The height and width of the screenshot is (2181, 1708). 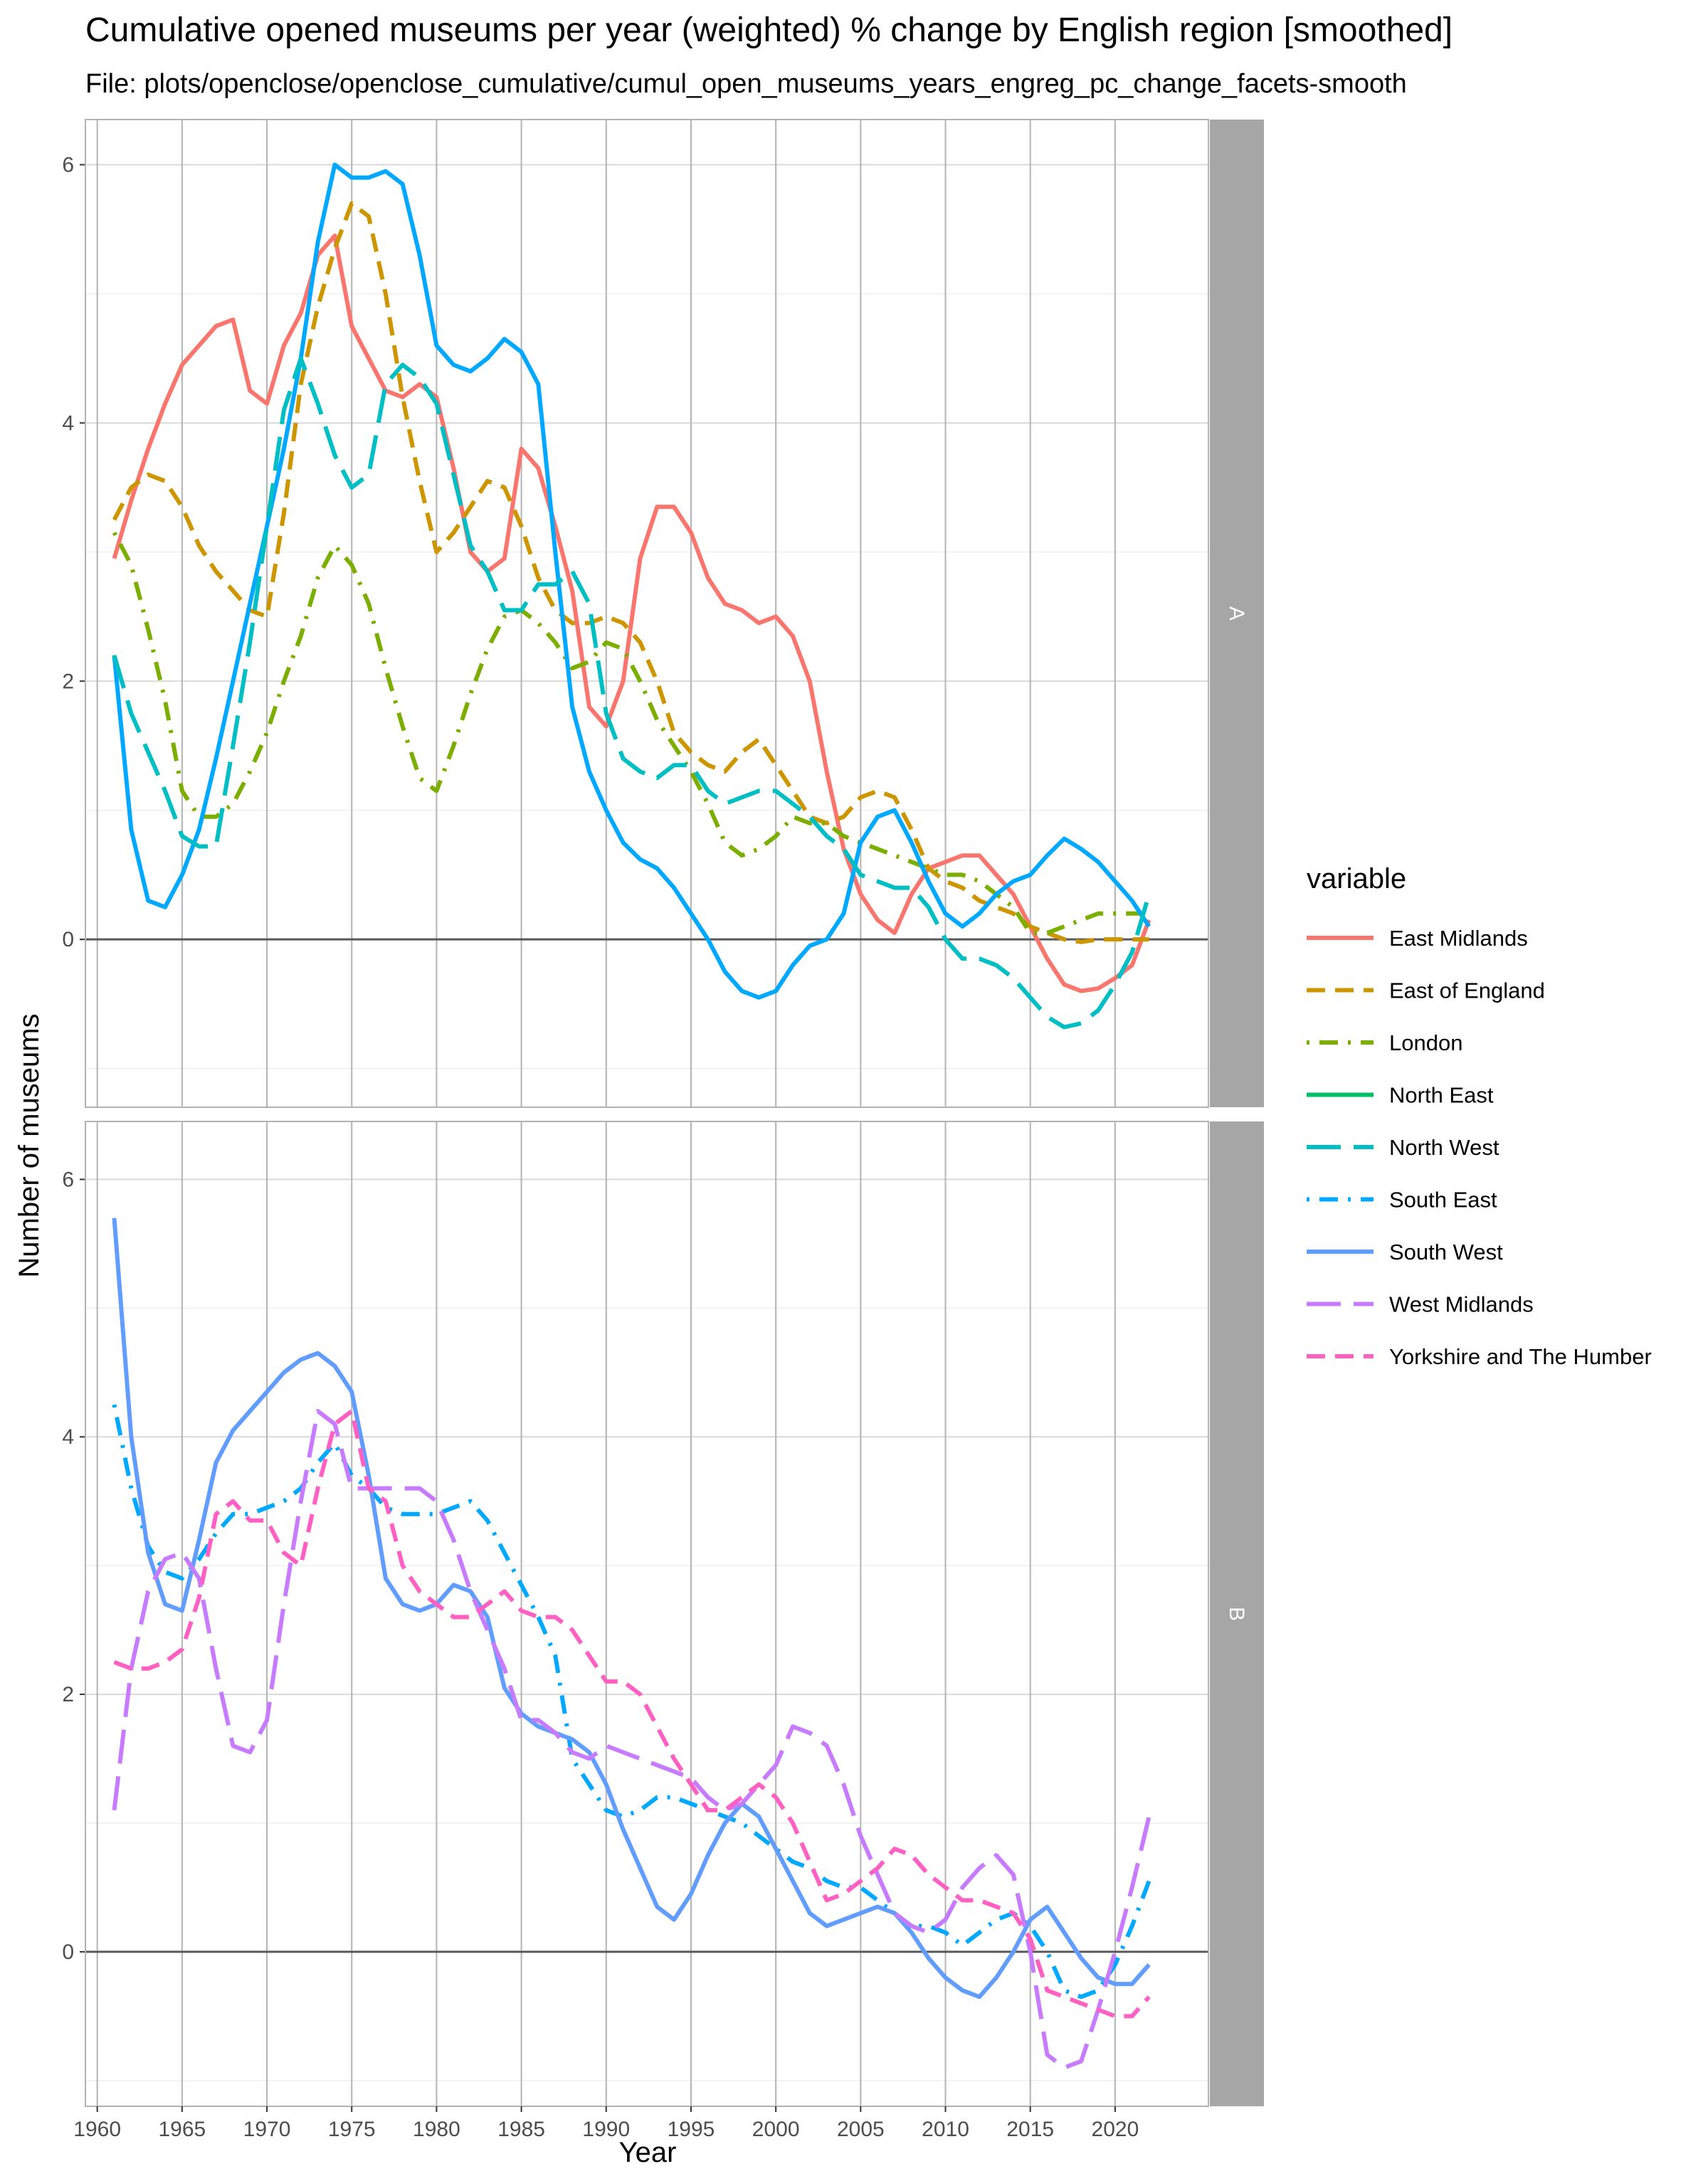 I want to click on x-tick-label: 1985, so click(x=521, y=2129).